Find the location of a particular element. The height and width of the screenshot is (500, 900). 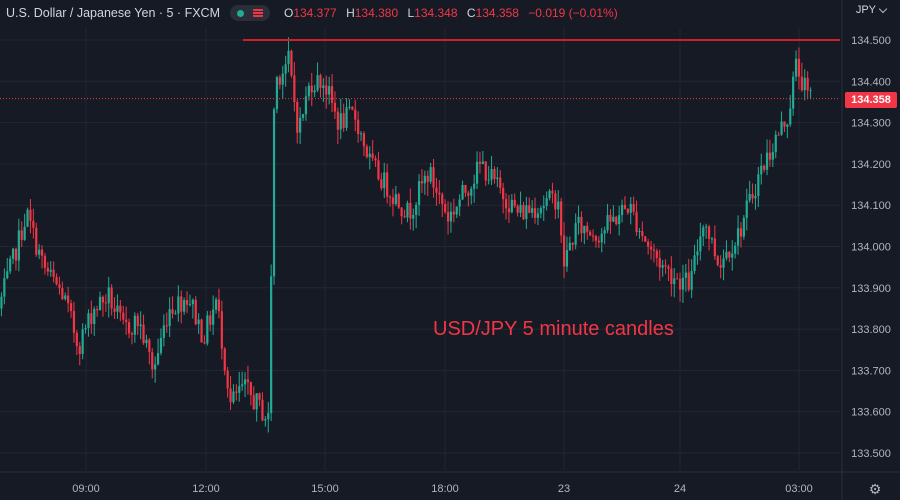

chart-annotation: USD/JPY 5 minute candles is located at coordinates (553, 329).